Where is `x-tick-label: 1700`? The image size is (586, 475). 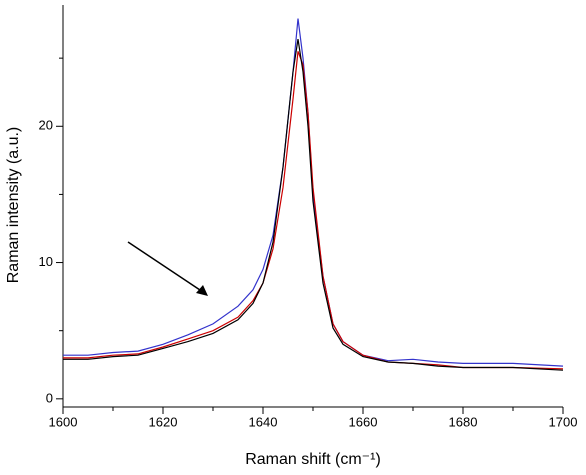 x-tick-label: 1700 is located at coordinates (563, 421).